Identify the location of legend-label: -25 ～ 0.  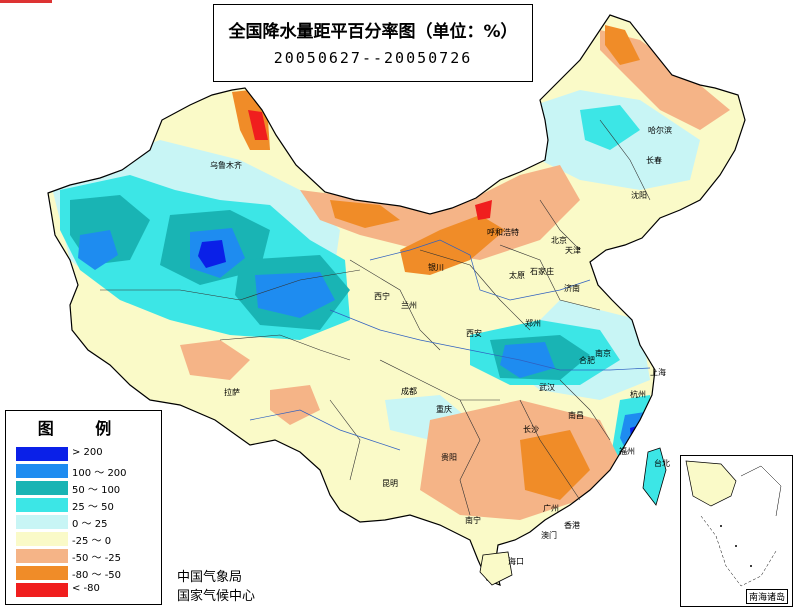
(92, 541).